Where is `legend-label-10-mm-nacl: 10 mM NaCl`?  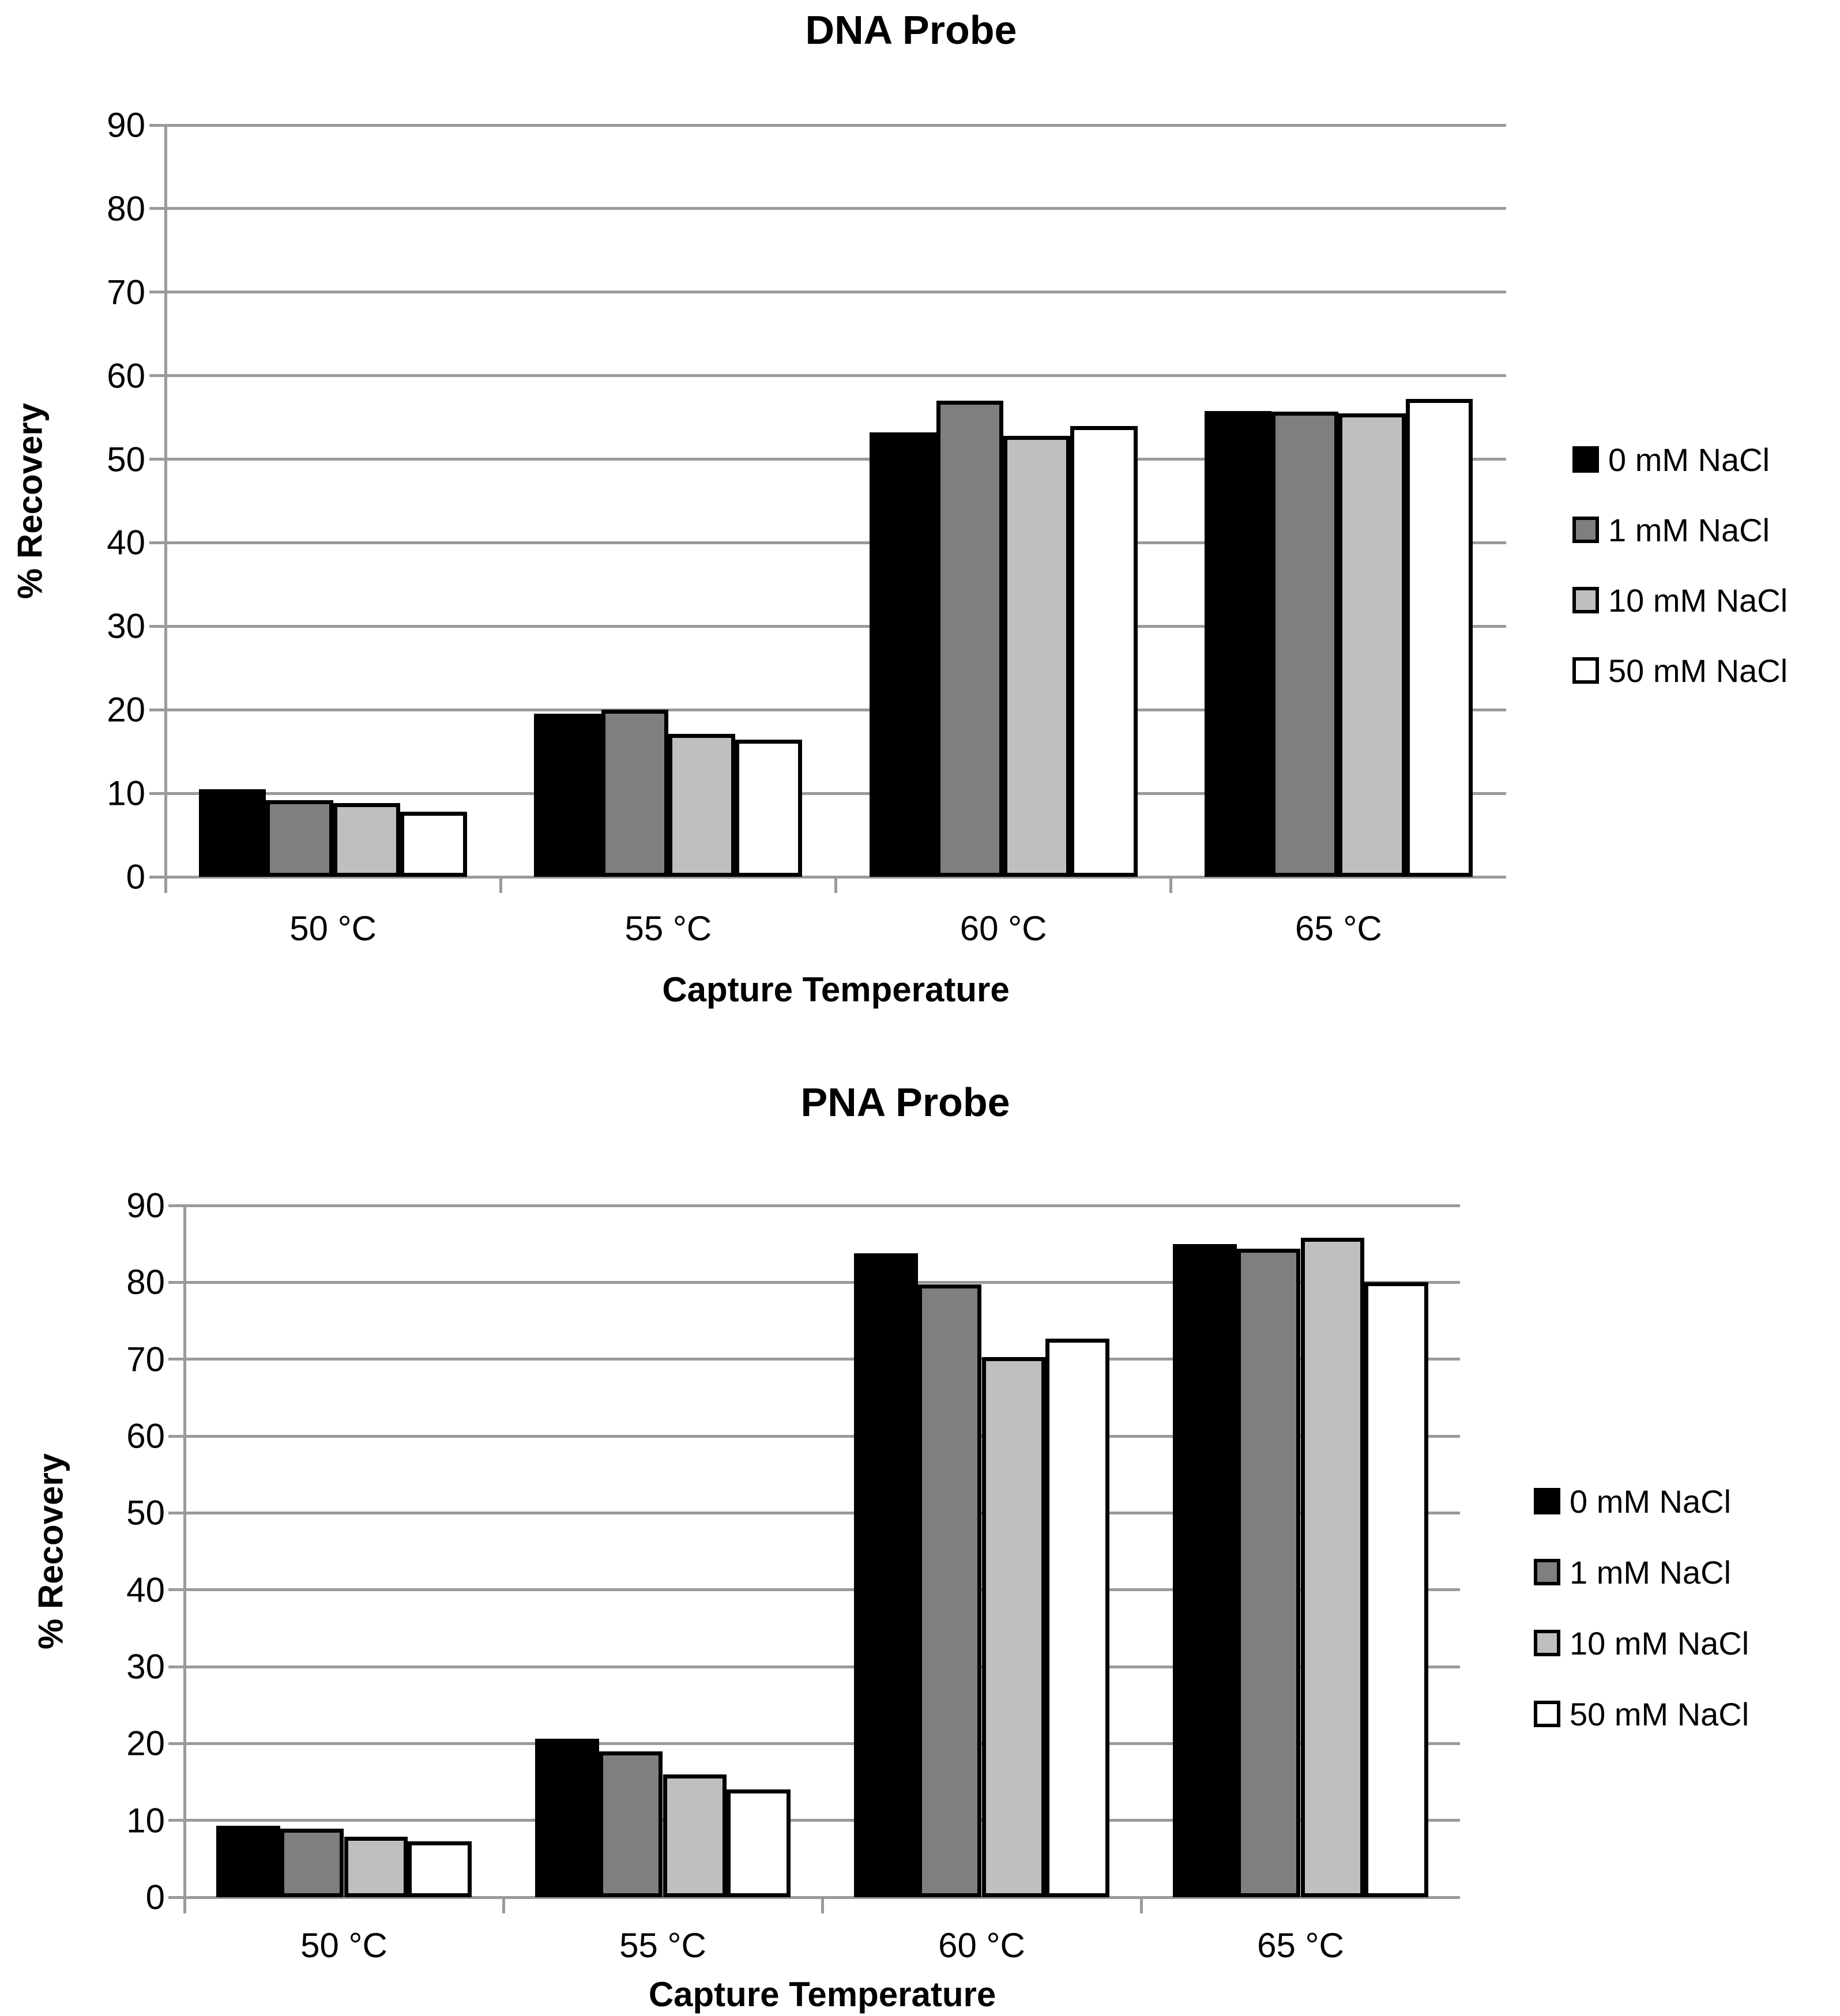
legend-label-10-mm-nacl: 10 mM NaCl is located at coordinates (1698, 600).